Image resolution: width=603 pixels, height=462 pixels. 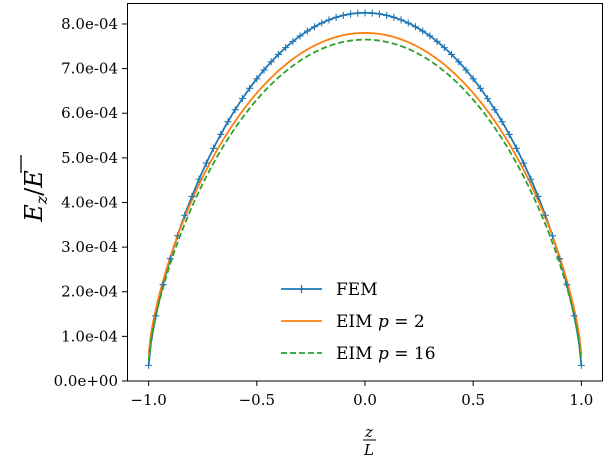 I want to click on y-tick-label: 1.0e-04, so click(x=89, y=336).